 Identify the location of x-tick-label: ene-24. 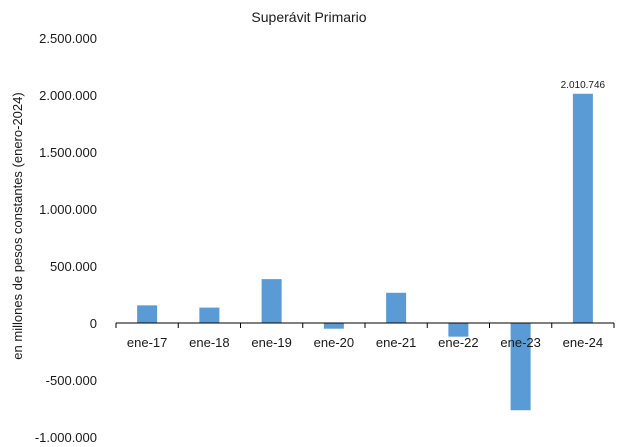
(583, 342).